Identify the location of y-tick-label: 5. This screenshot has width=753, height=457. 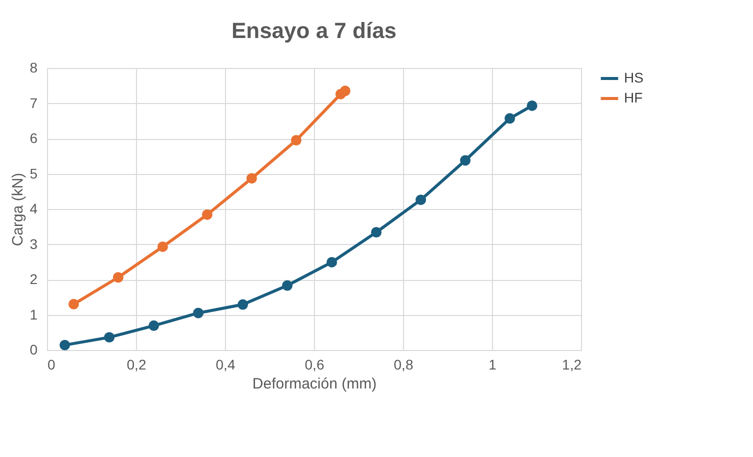
(34, 173).